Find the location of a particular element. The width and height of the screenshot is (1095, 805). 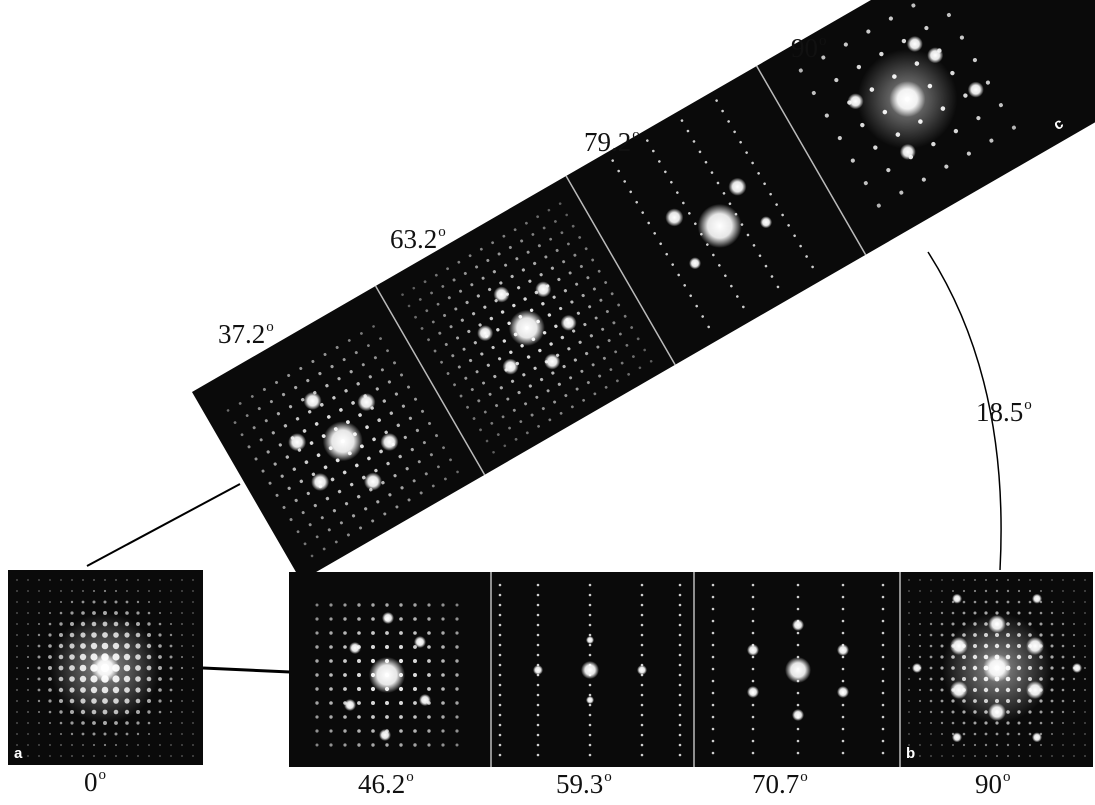

angle-label-90-top: 90o is located at coordinates (809, 48).